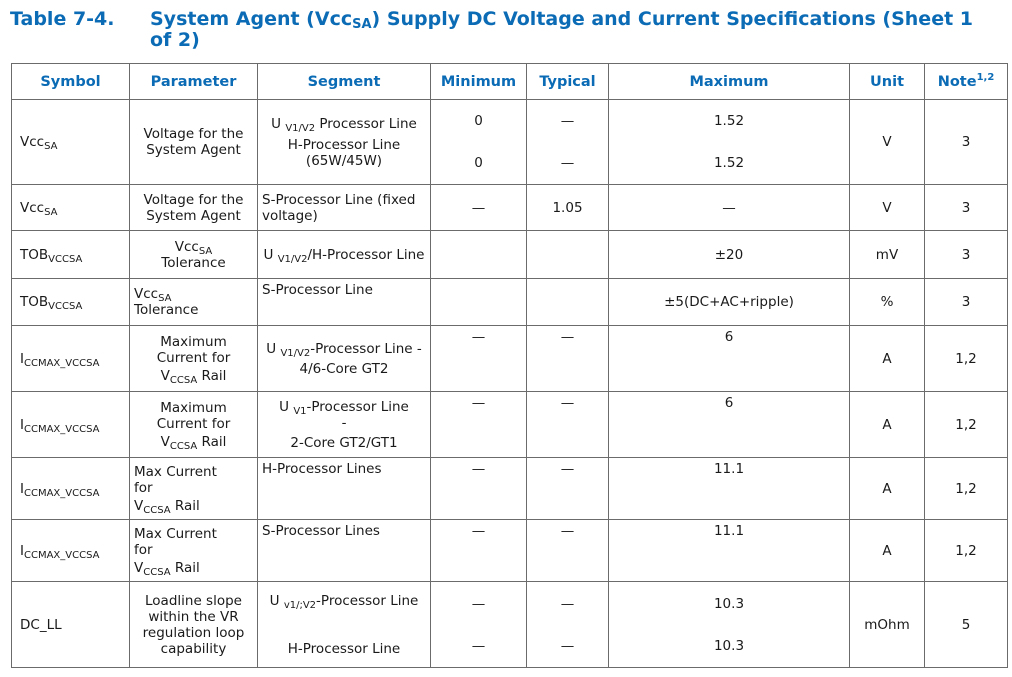  Describe the element at coordinates (32, 207) in the screenshot. I see `symbol-text: Vcc` at that location.